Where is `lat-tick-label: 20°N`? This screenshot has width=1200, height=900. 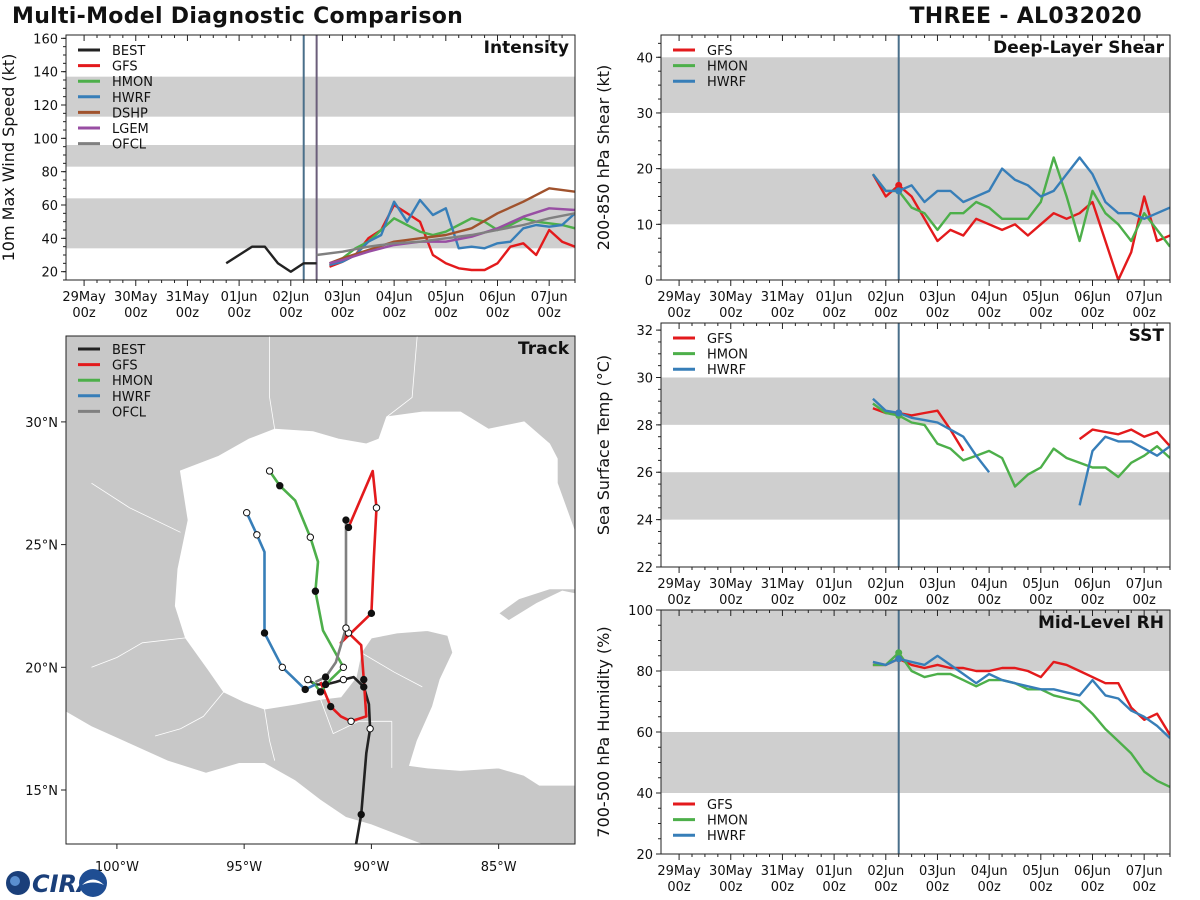 lat-tick-label: 20°N is located at coordinates (41, 668).